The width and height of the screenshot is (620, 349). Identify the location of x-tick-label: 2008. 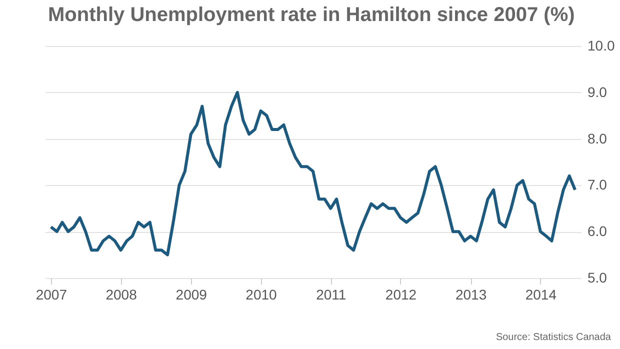
(122, 294).